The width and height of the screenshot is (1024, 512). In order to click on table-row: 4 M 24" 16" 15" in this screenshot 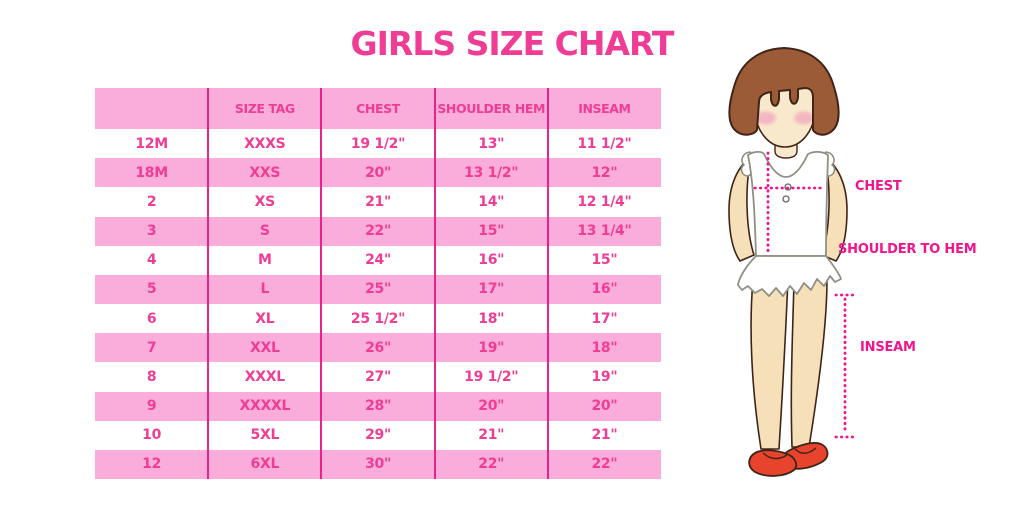, I will do `click(378, 260)`.